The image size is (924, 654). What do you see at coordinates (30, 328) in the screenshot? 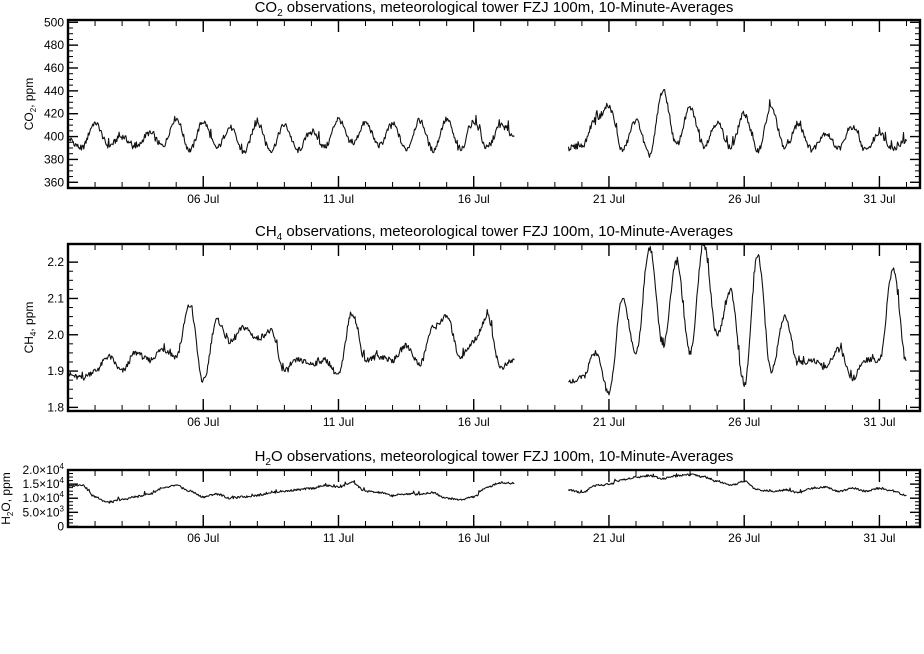
I see `y-axis-label: CH4, ppm` at bounding box center [30, 328].